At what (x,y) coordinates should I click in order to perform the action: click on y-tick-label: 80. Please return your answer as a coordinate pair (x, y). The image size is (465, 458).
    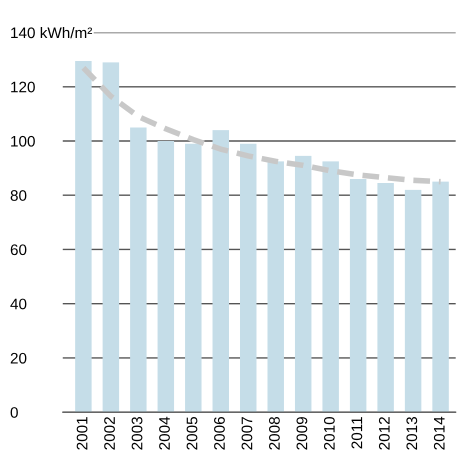
    Looking at the image, I should click on (18, 195).